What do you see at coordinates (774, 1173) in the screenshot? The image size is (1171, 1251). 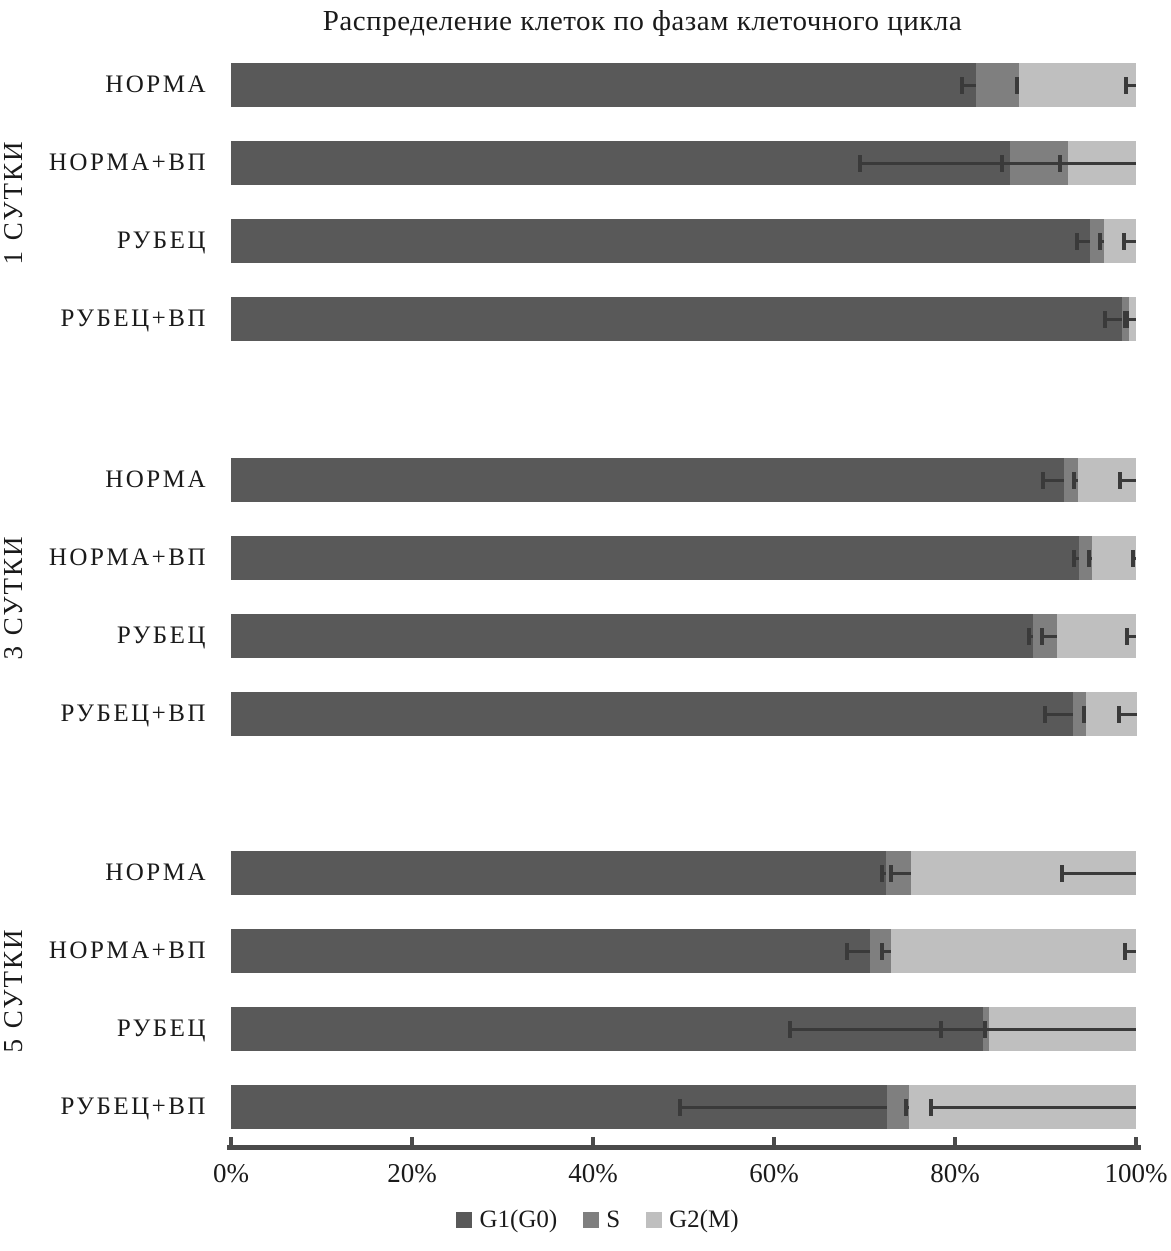 I see `x-axis-tick-label: 60%` at bounding box center [774, 1173].